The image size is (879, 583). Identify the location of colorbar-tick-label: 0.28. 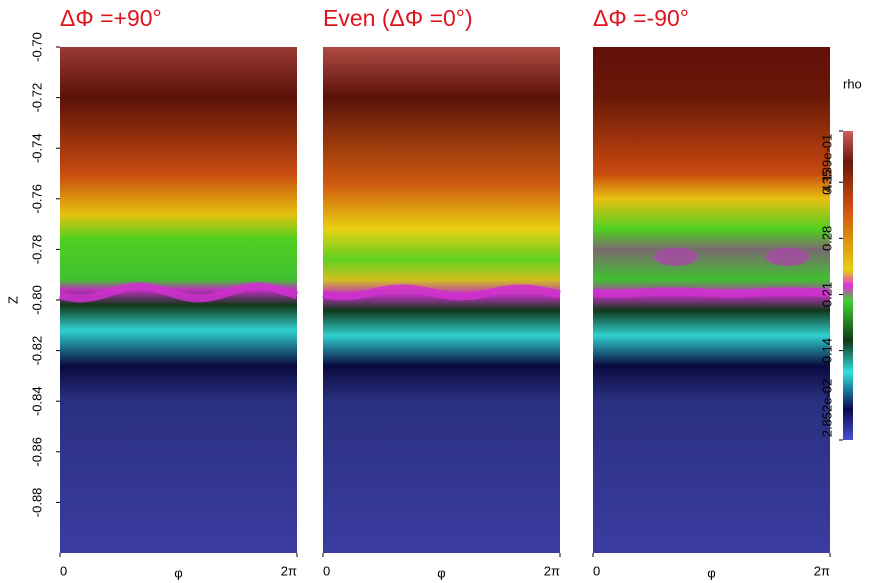
(826, 238).